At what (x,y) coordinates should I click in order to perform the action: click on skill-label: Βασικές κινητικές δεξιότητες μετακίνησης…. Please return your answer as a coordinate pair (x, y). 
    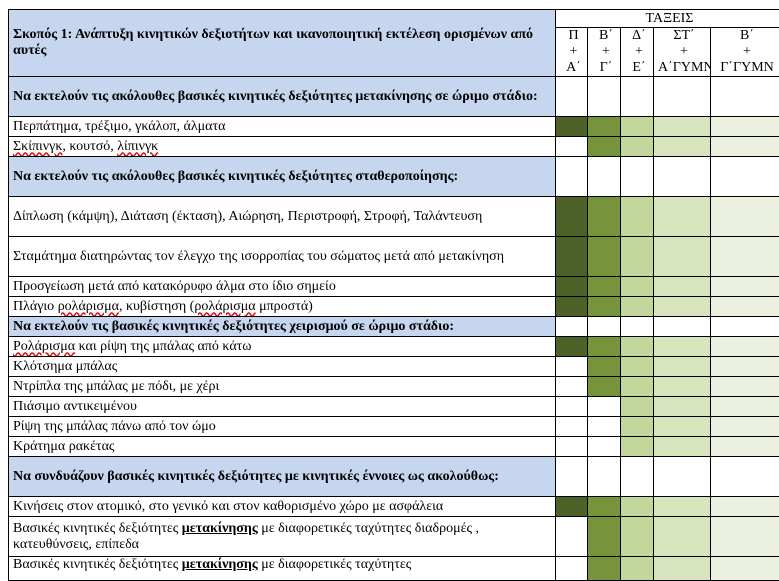
    Looking at the image, I should click on (282, 537).